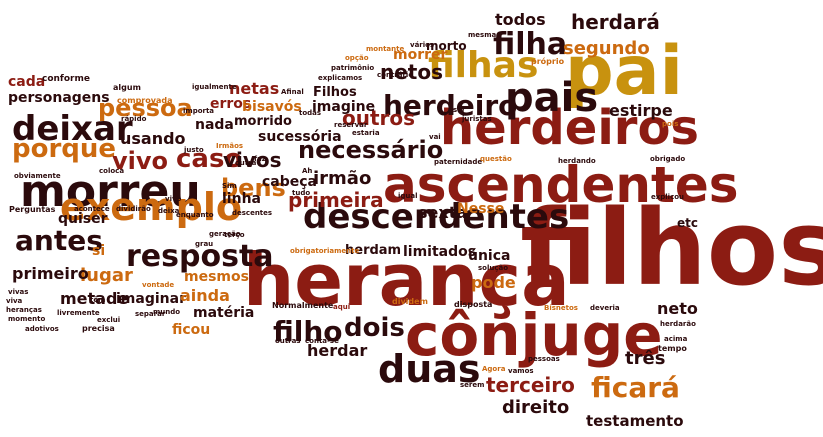  Describe the element at coordinates (483, 65) in the screenshot. I see `cloud-word: filhas` at that location.